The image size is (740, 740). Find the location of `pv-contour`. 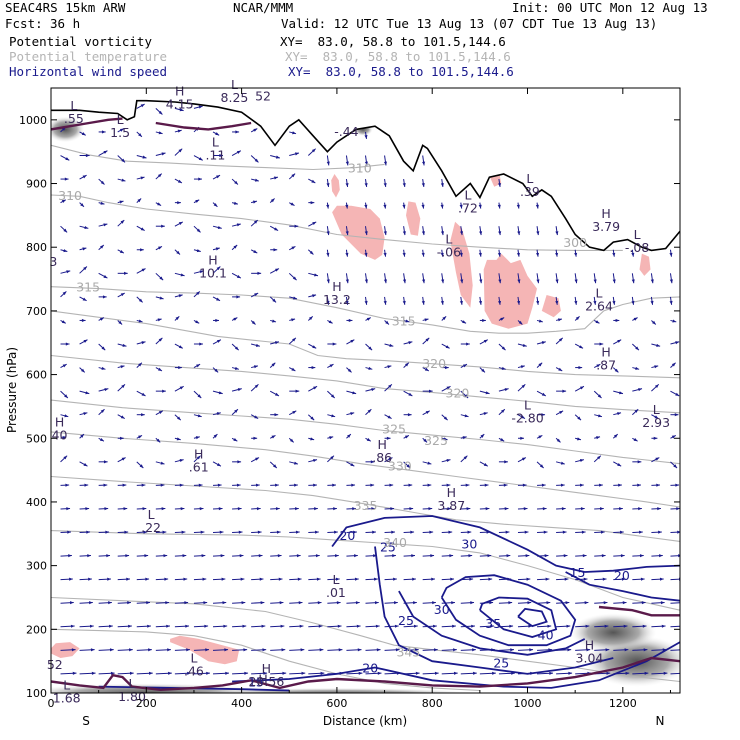

pv-contour is located at coordinates (639, 611).